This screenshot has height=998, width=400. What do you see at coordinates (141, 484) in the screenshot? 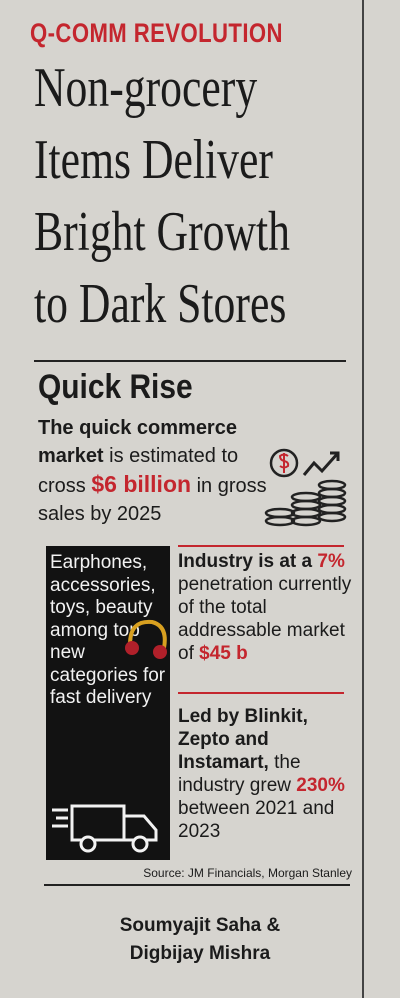
I see `intro-highlight: $6 billion` at bounding box center [141, 484].